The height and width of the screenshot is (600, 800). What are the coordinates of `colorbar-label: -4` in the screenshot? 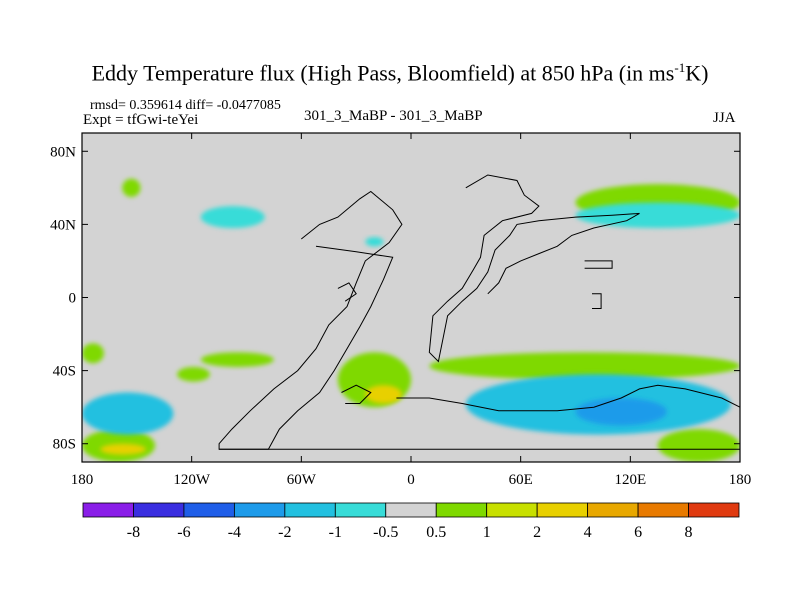 It's located at (234, 532).